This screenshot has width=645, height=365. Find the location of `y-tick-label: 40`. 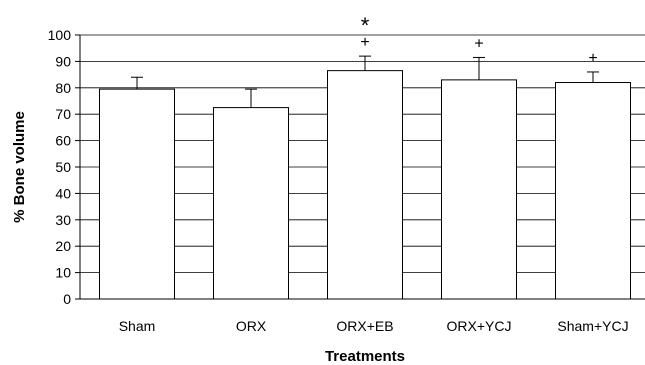

y-tick-label: 40 is located at coordinates (63, 193).